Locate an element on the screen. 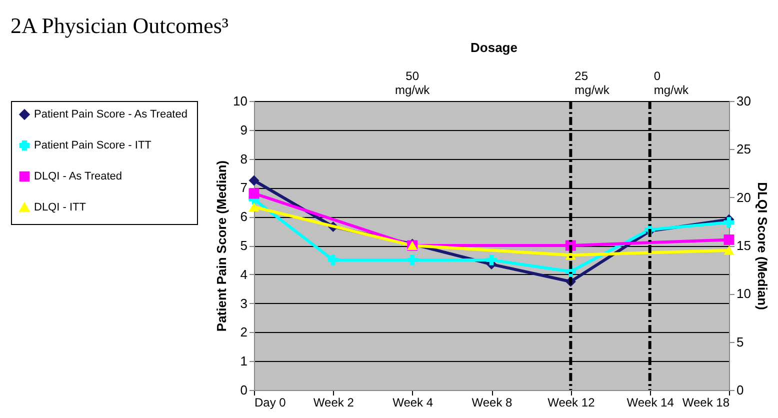 The height and width of the screenshot is (418, 778). y-tick-label: 10 is located at coordinates (240, 101).